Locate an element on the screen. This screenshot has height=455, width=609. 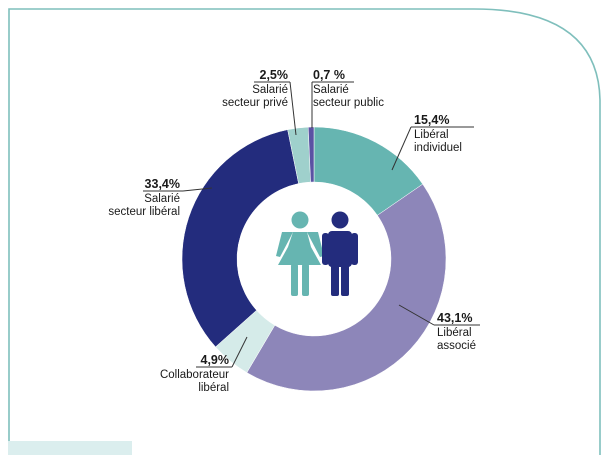
slice-percent-label: 4,9% is located at coordinates (215, 360).